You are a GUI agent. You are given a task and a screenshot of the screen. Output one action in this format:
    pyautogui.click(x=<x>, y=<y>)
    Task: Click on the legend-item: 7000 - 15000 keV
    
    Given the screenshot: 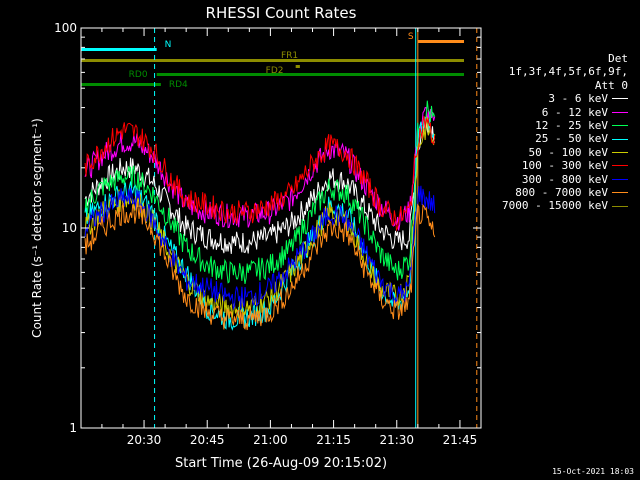 What is the action you would take?
    pyautogui.click(x=559, y=205)
    